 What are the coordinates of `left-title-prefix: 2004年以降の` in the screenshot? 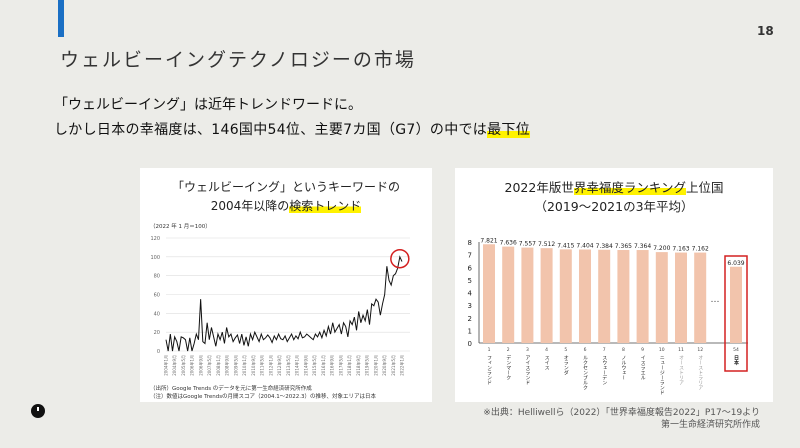 It's located at (250, 206).